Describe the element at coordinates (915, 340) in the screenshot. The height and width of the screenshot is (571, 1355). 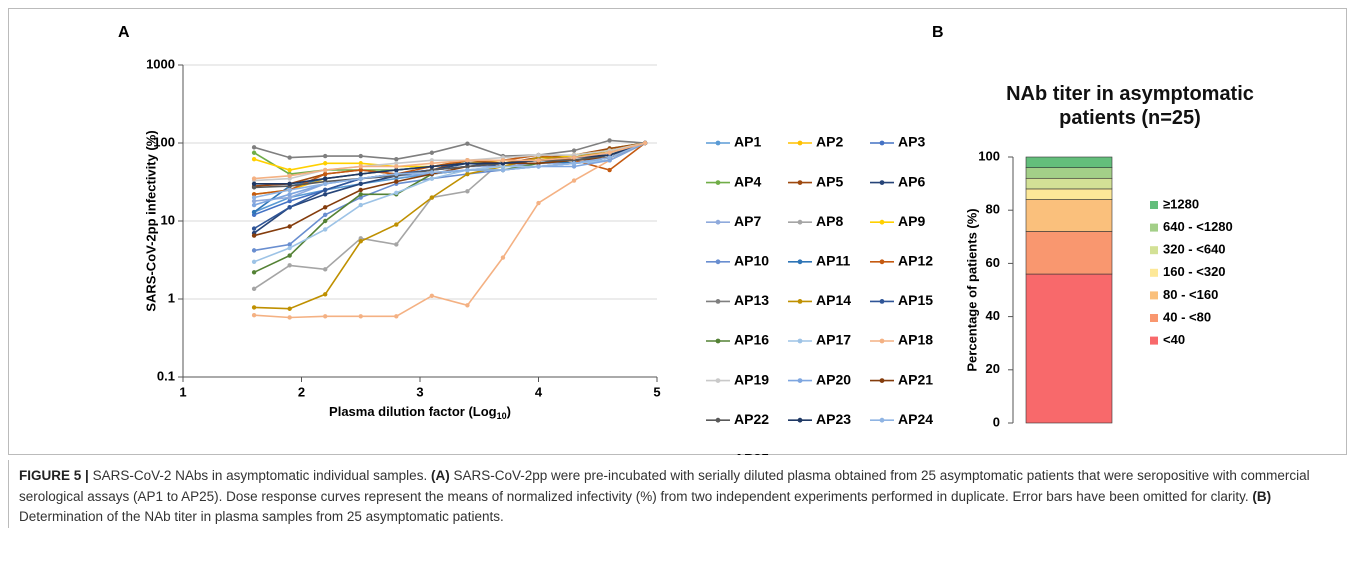
I see `legend-label: AP18` at that location.